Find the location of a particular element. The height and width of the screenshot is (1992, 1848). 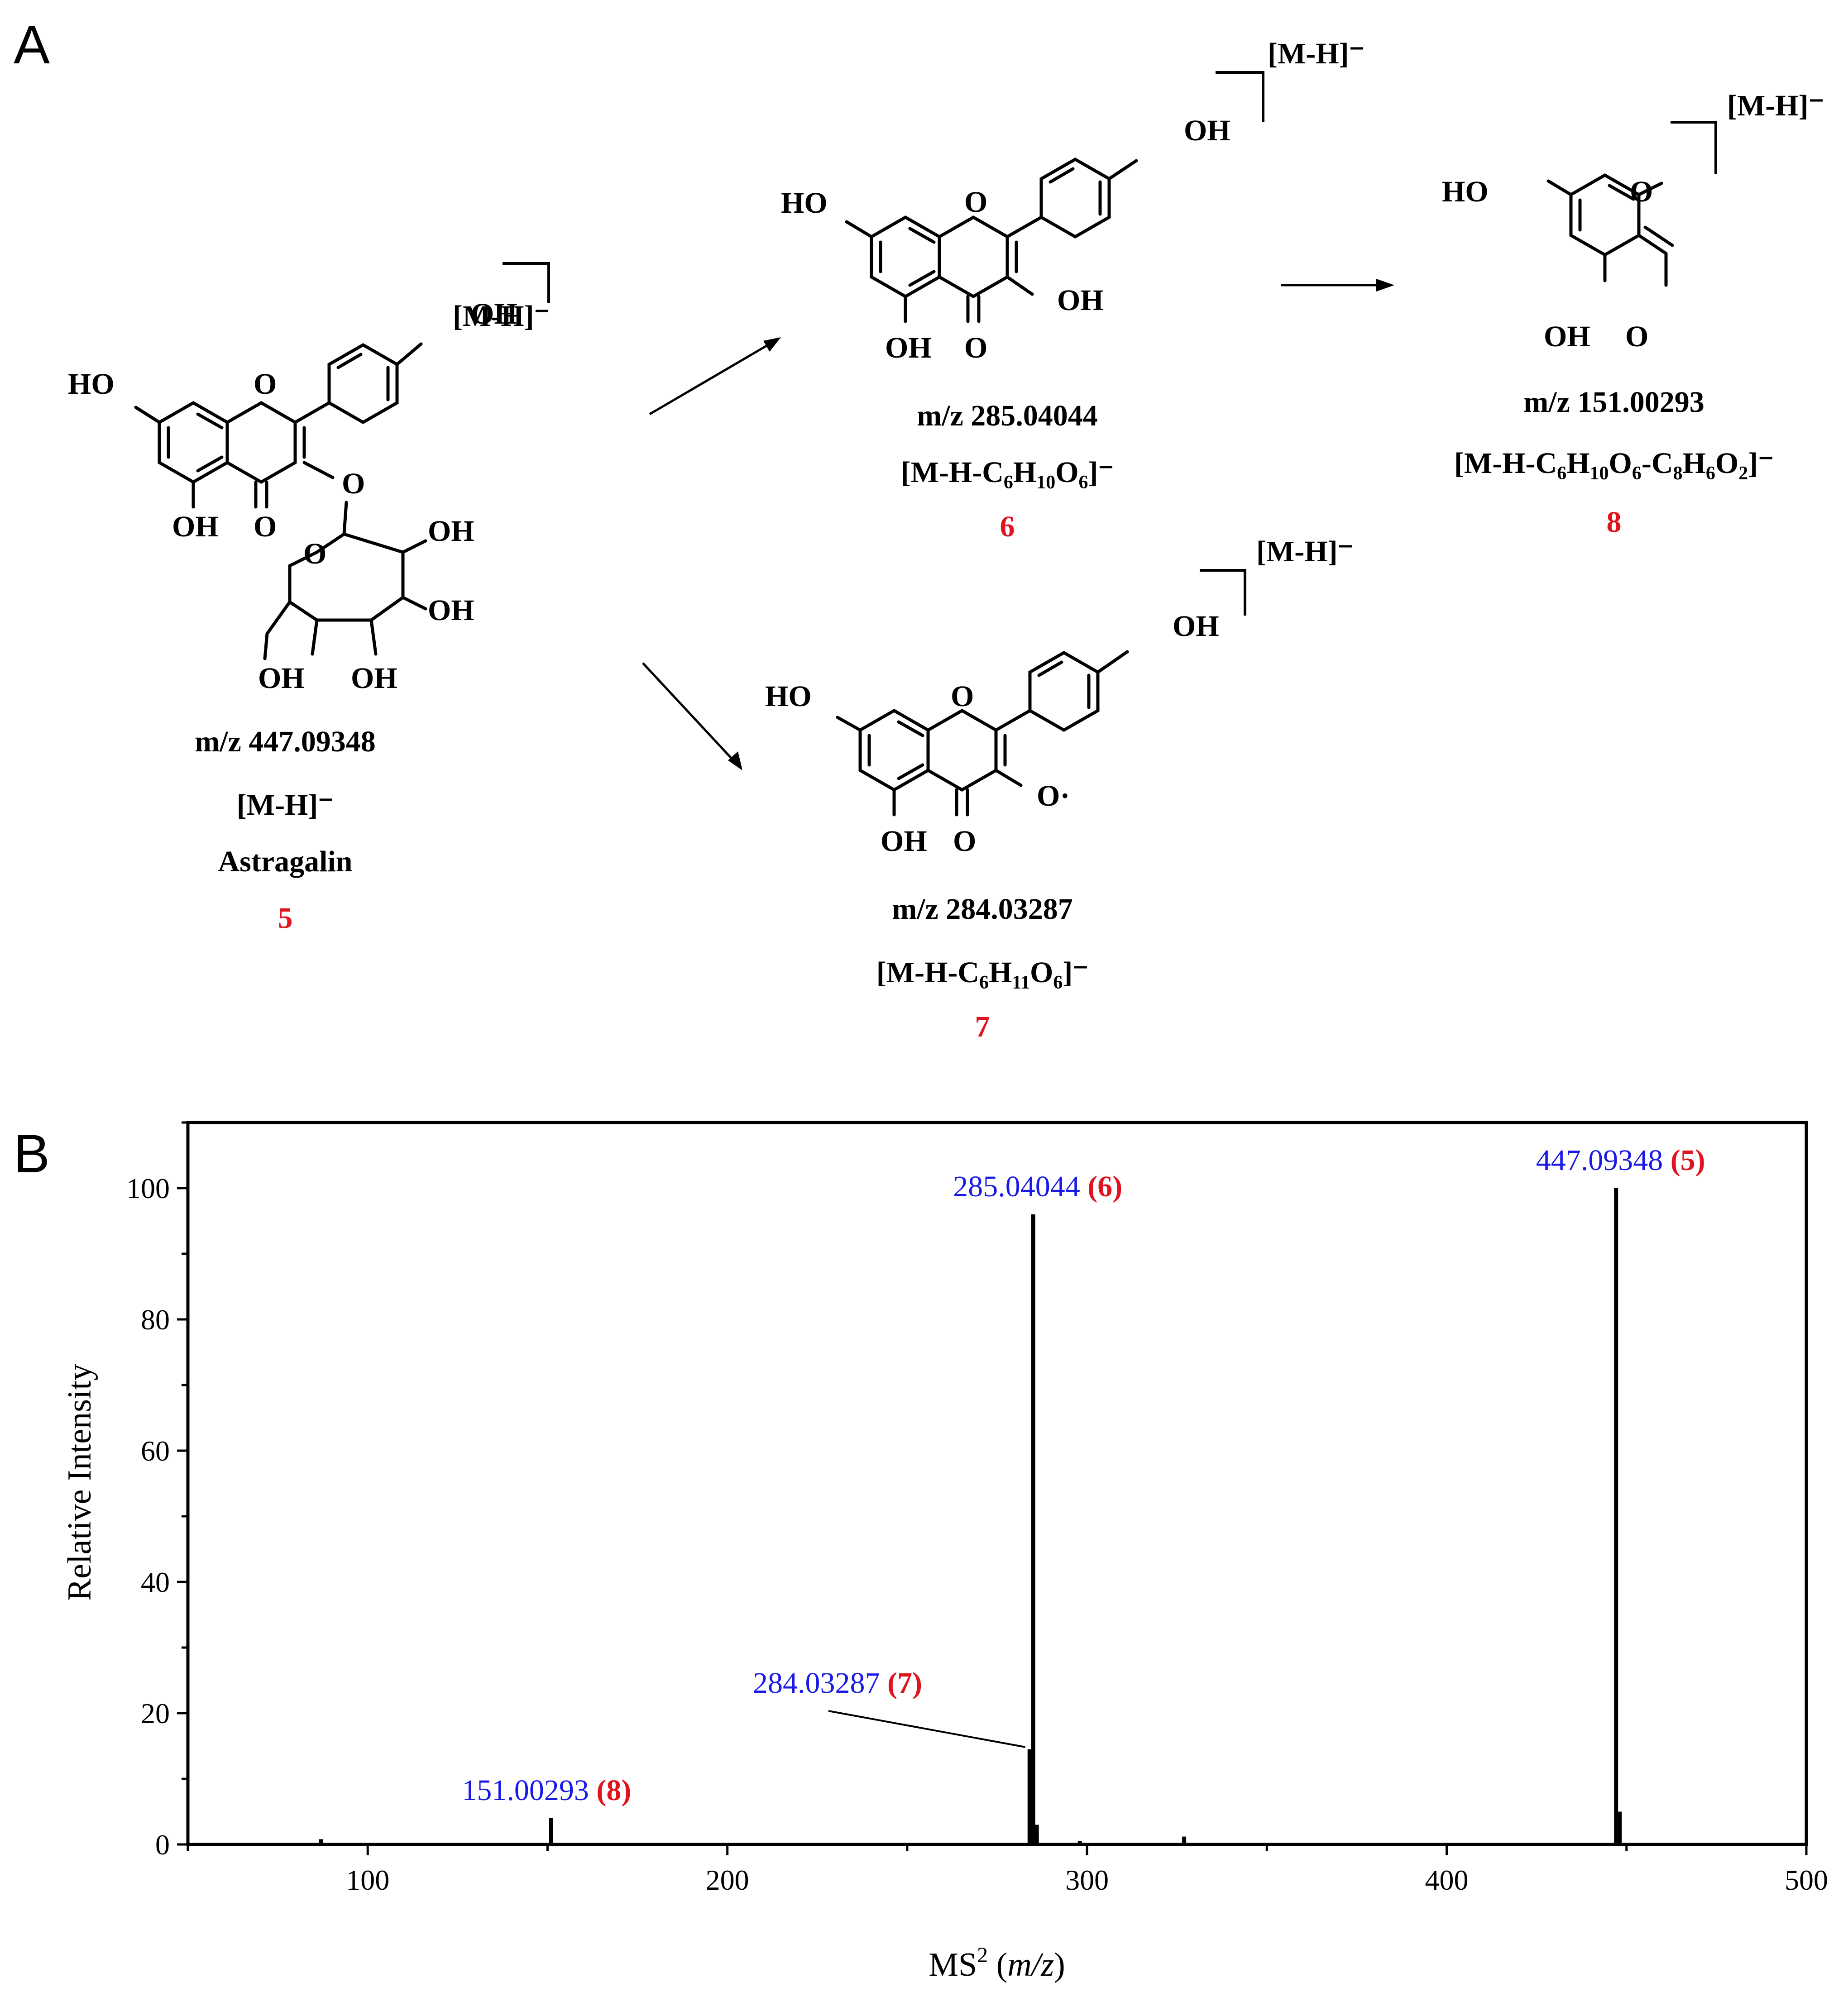

peak-label: 284.03287 (7) is located at coordinates (837, 1683).